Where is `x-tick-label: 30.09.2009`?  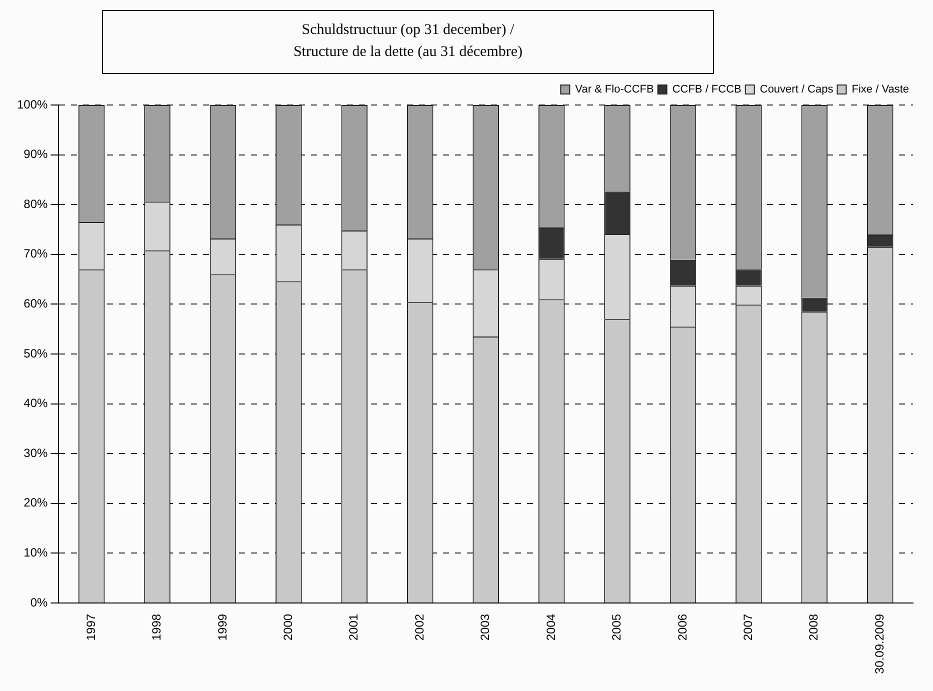 x-tick-label: 30.09.2009 is located at coordinates (879, 644).